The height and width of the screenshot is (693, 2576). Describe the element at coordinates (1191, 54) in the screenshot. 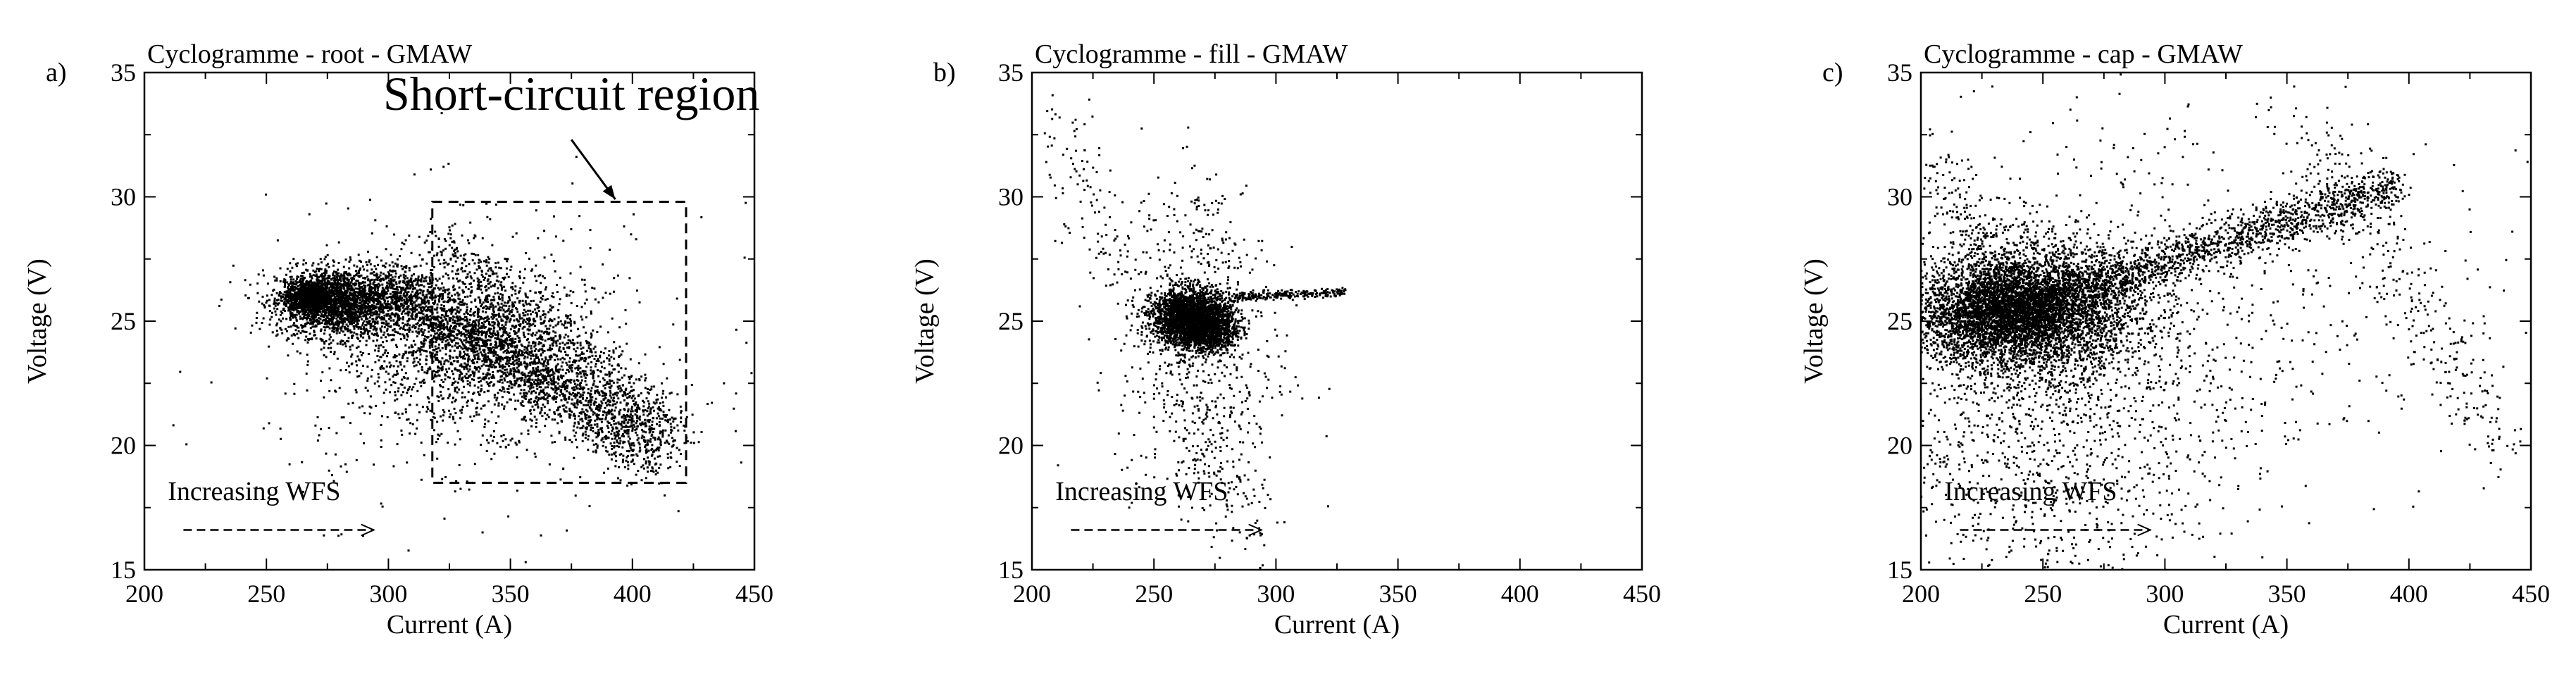

I see `chart-title: Cyclogramme - fill - GMAW` at that location.